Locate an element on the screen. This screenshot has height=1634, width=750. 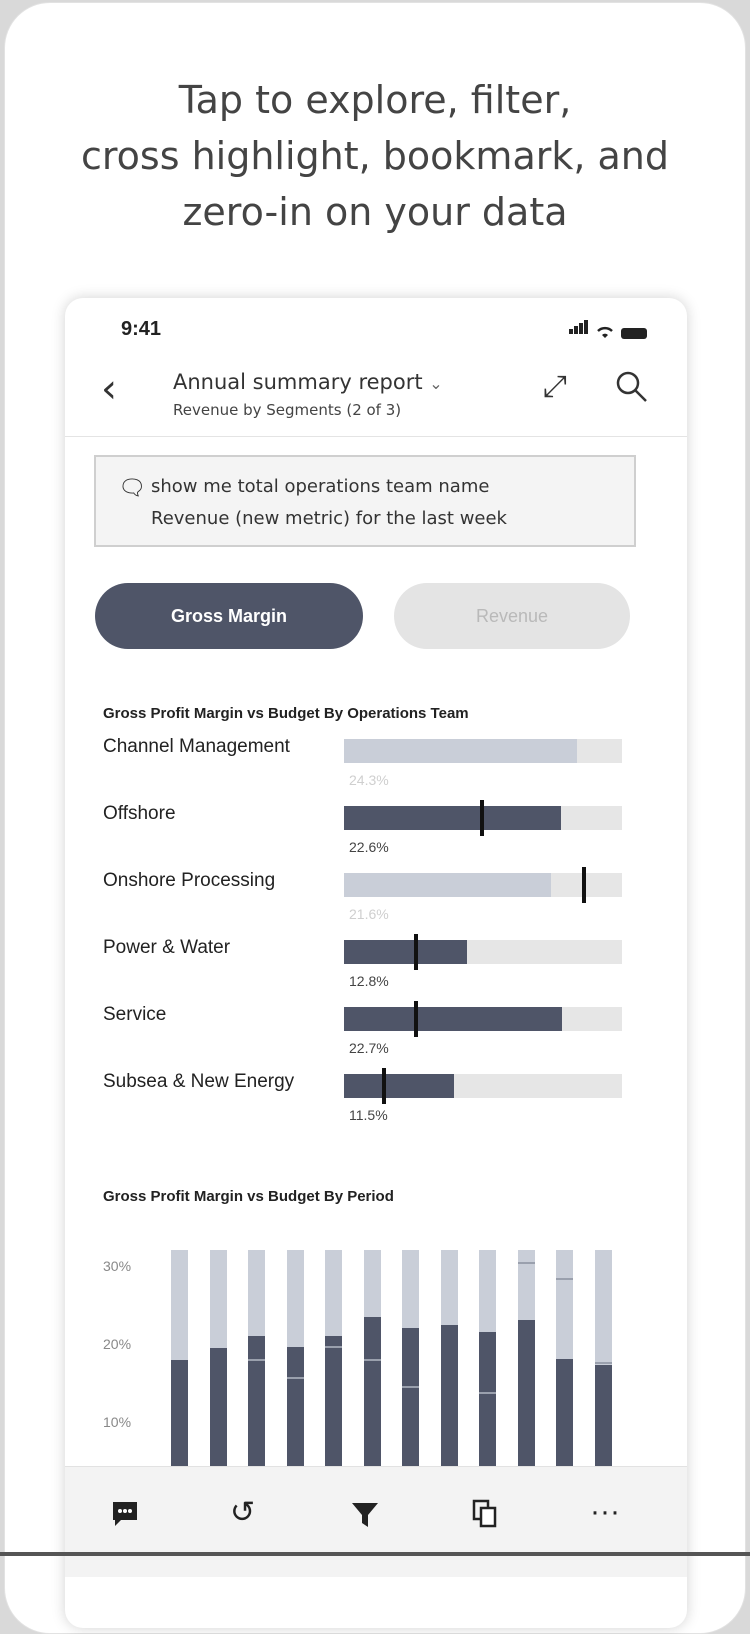
chart2-title: Gross Profit Margin vs Budget By Period is located at coordinates (248, 1196).